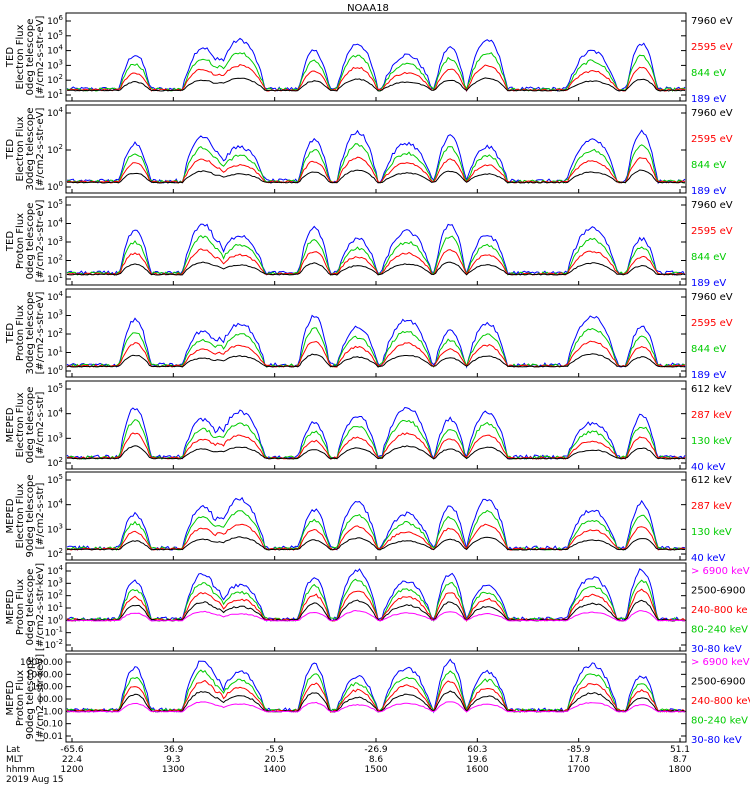 This screenshot has width=750, height=800. I want to click on x-tick-label: -26.9, so click(376, 750).